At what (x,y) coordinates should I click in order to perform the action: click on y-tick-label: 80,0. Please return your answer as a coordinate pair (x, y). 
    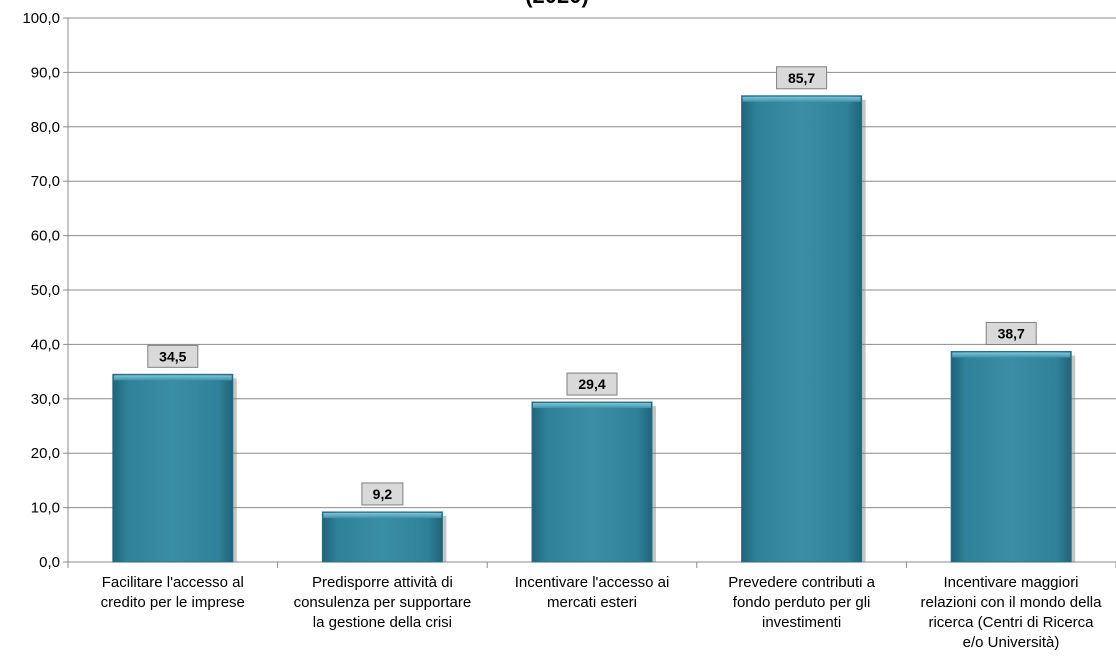
    Looking at the image, I should click on (45, 127).